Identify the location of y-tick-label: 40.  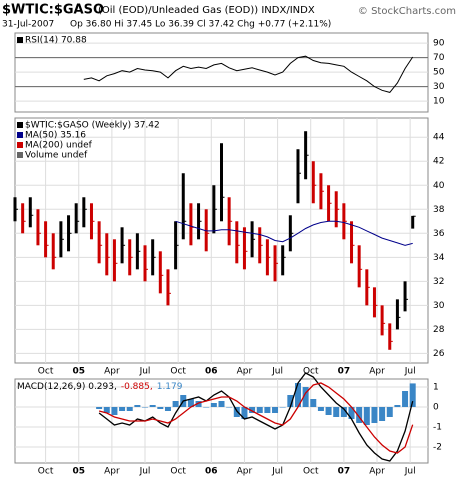
(439, 186).